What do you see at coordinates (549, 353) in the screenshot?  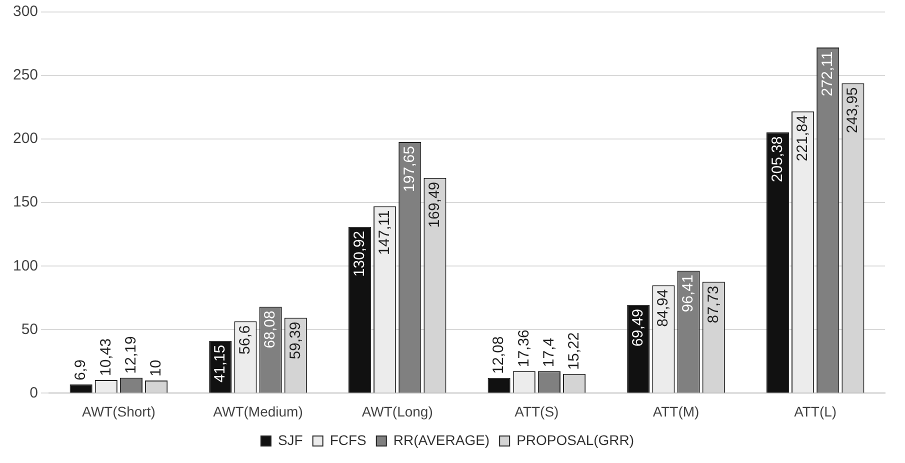 I see `data-label: 17,4` at bounding box center [549, 353].